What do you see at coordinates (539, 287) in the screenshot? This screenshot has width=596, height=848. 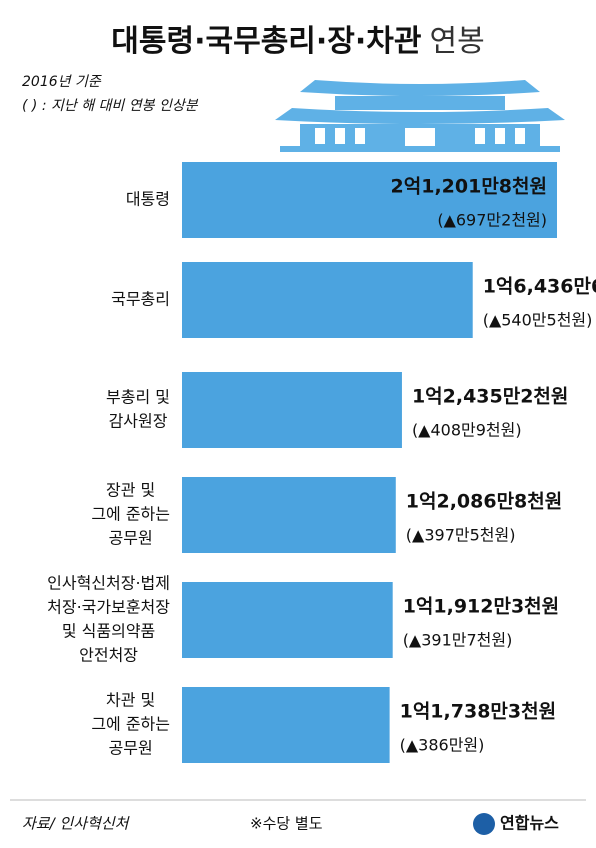 I see `value-label: 1억6,436만6천원` at bounding box center [539, 287].